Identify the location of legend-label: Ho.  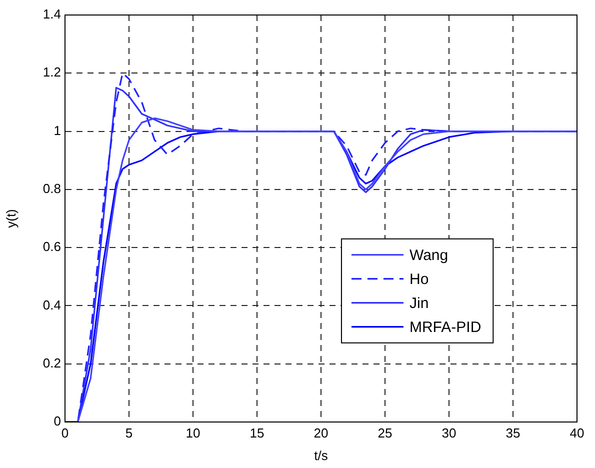
(419, 279).